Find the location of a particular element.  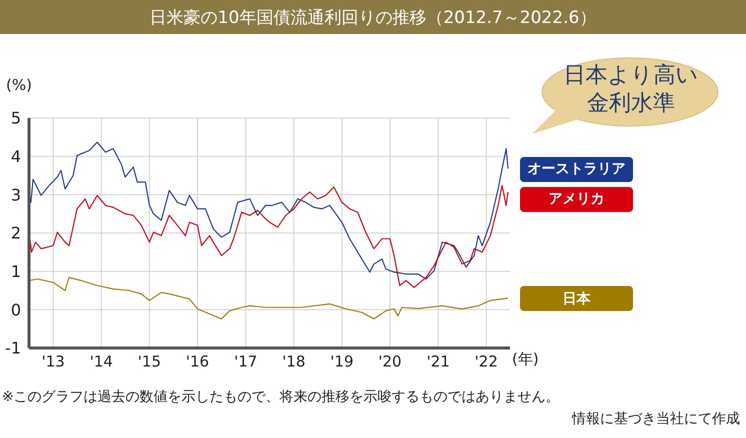

y-tick-label: 5 is located at coordinates (15, 118).